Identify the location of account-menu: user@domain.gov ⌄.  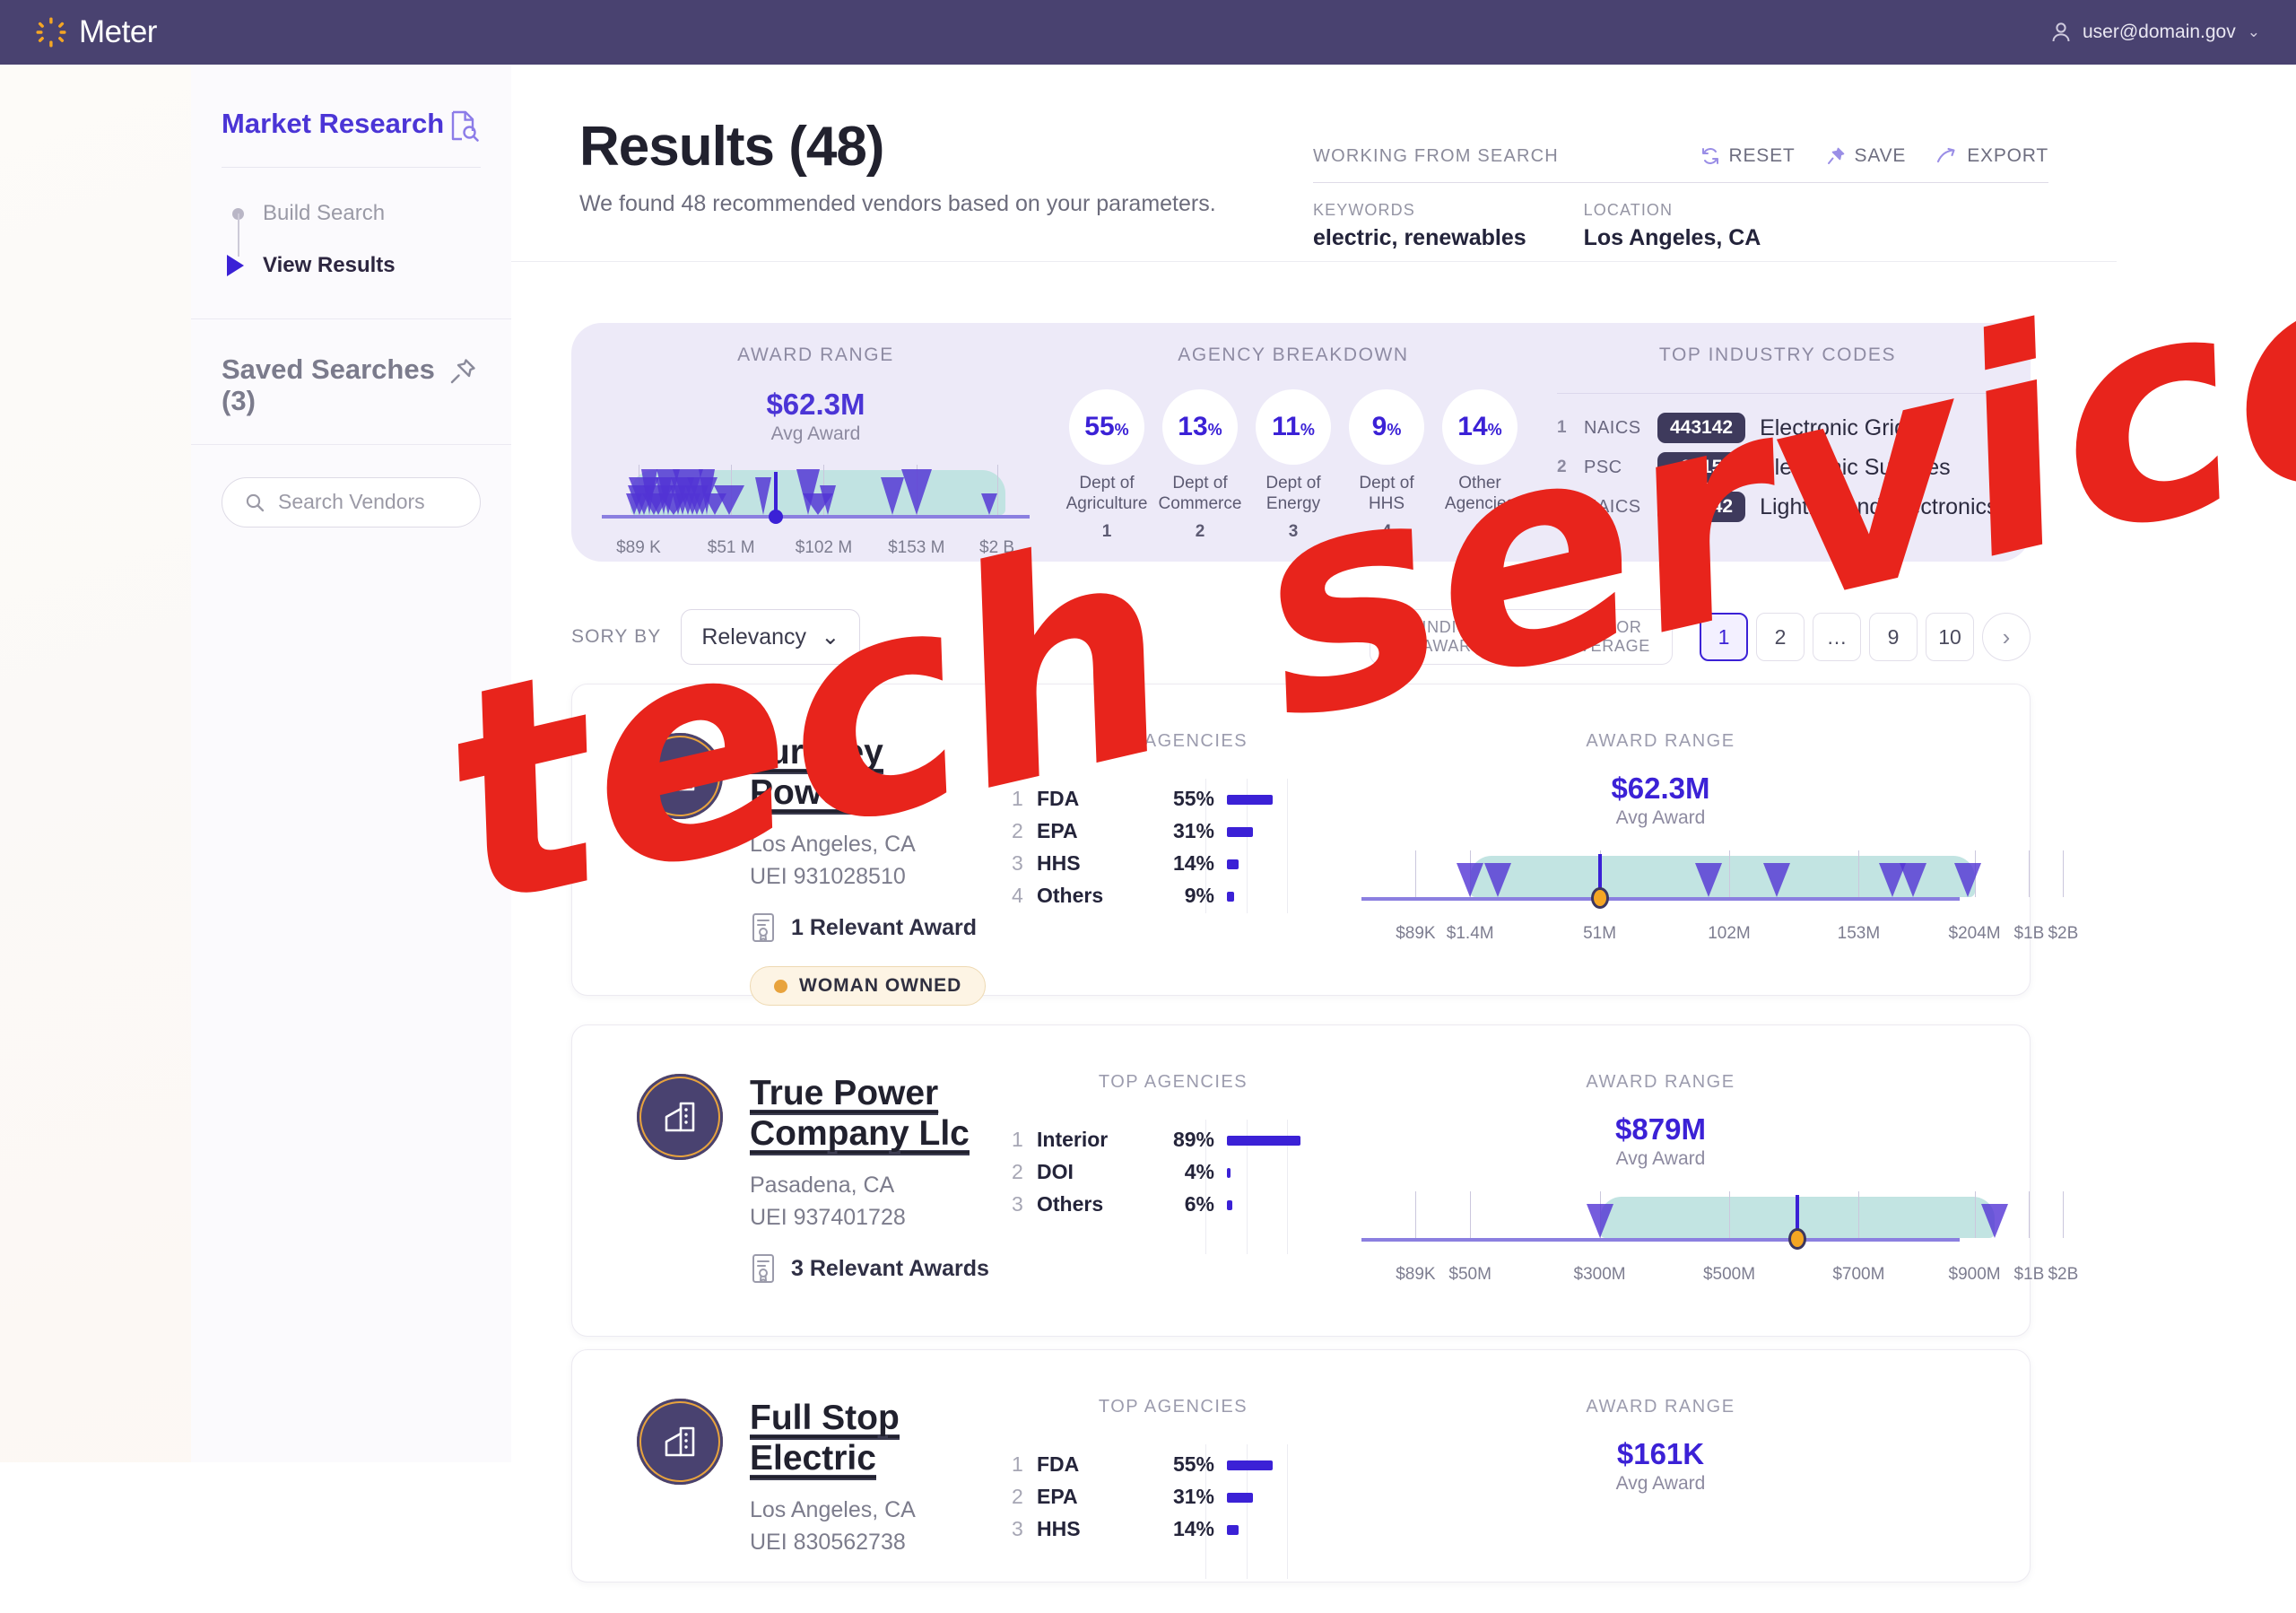
(2155, 32).